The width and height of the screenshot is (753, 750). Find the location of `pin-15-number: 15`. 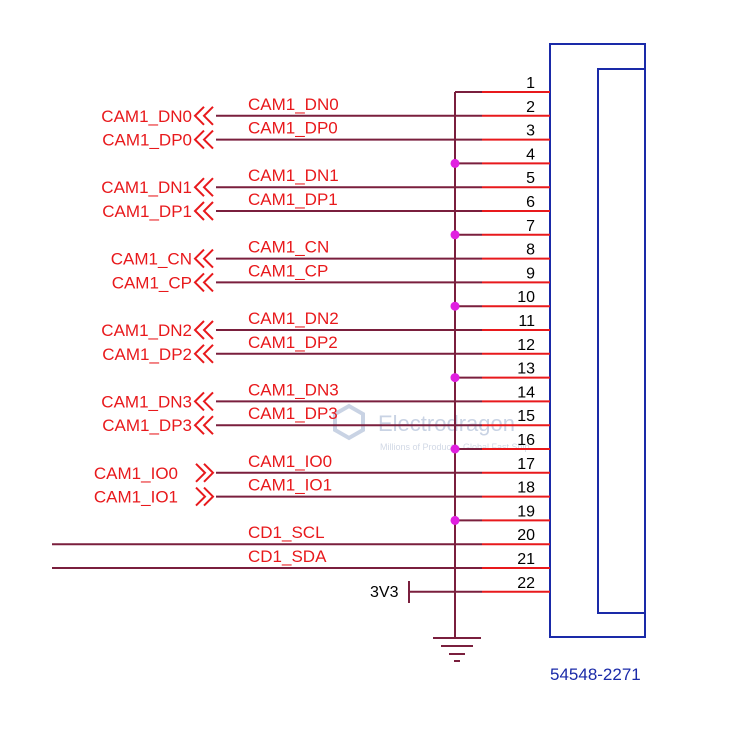

pin-15-number: 15 is located at coordinates (526, 416).